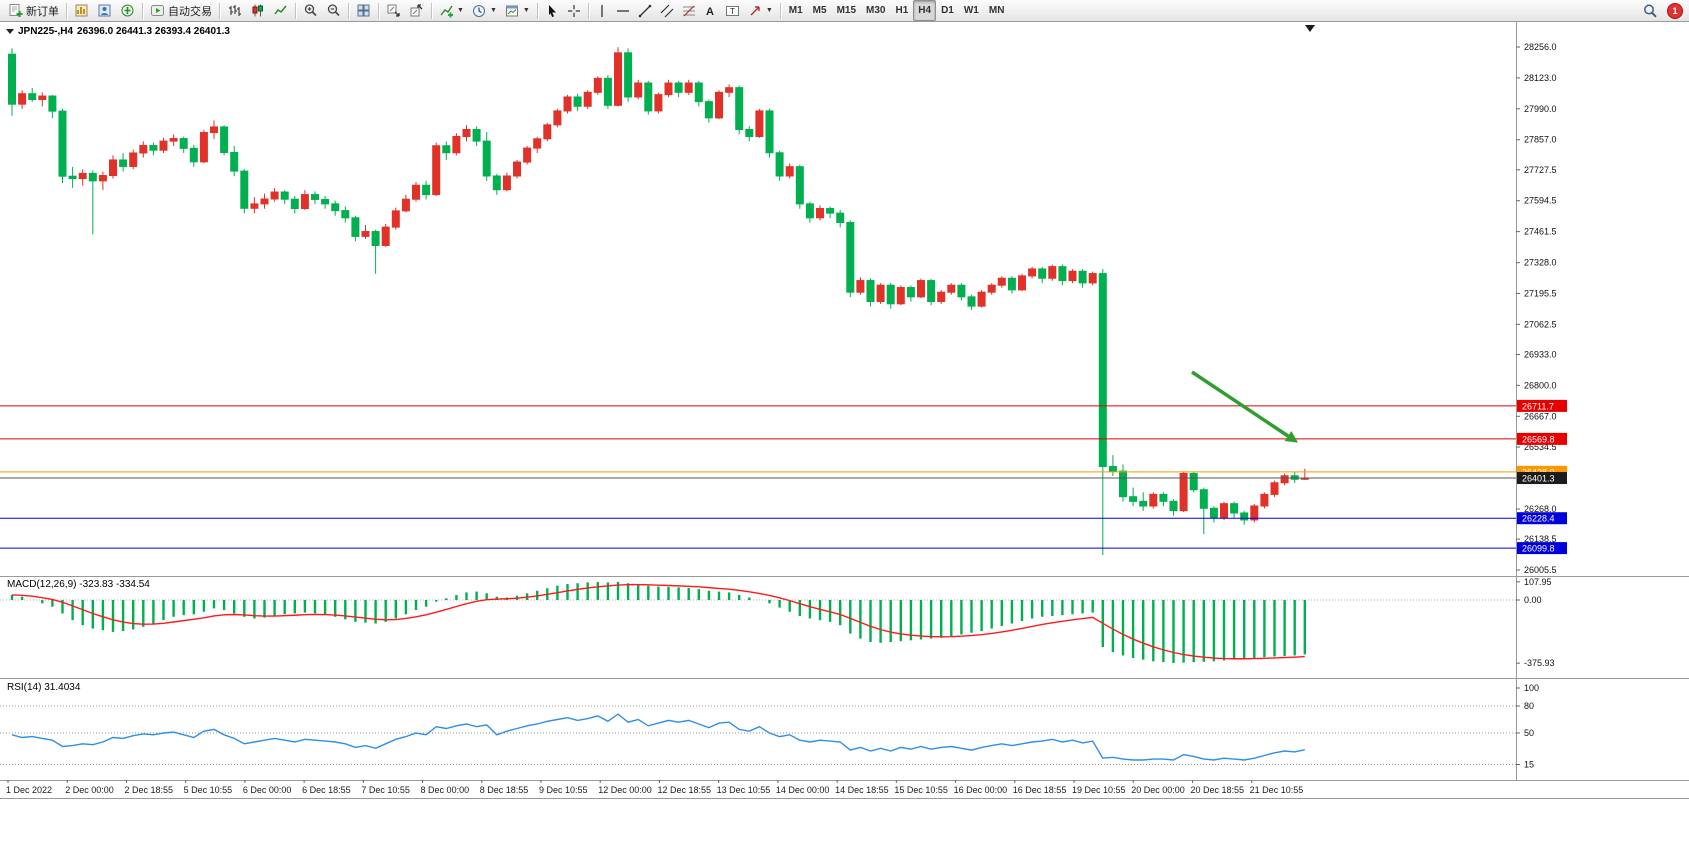 The height and width of the screenshot is (860, 1689). I want to click on fibonacci-button, so click(689, 10).